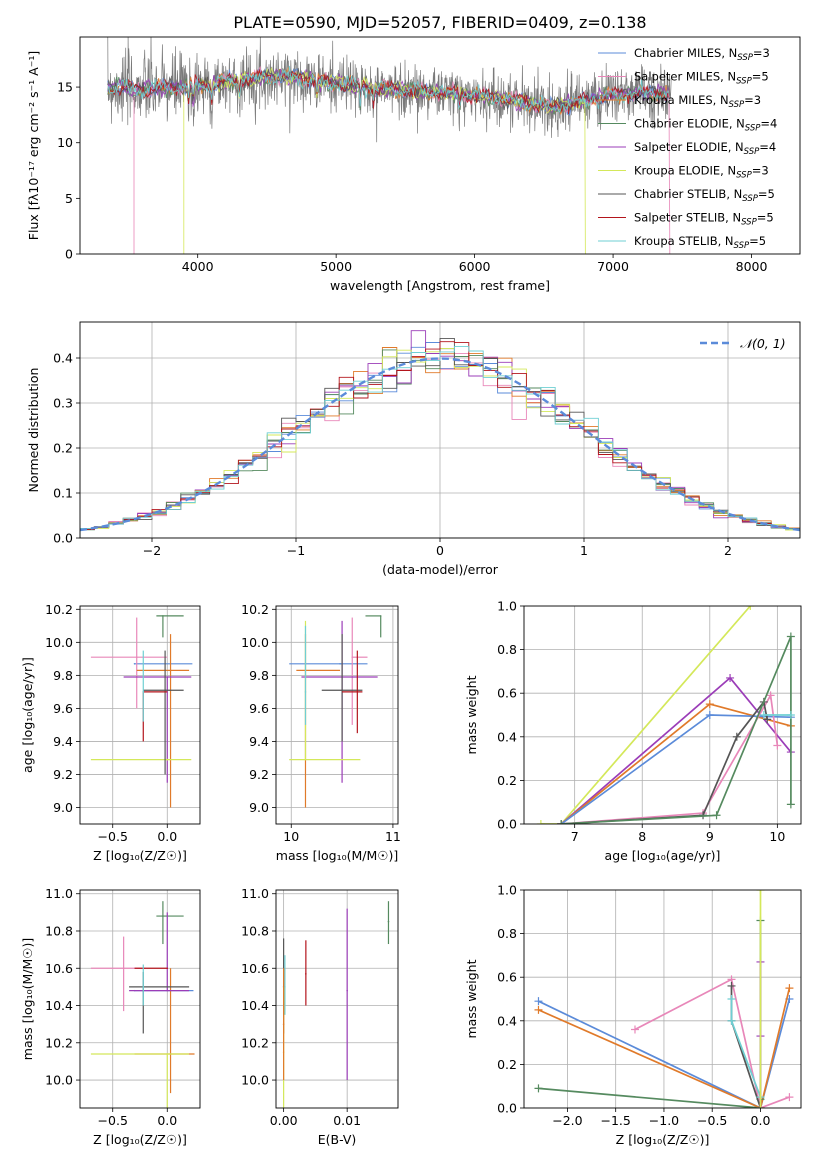 The width and height of the screenshot is (819, 1170). Describe the element at coordinates (255, 968) in the screenshot. I see `y-tick-label: 10.6` at that location.